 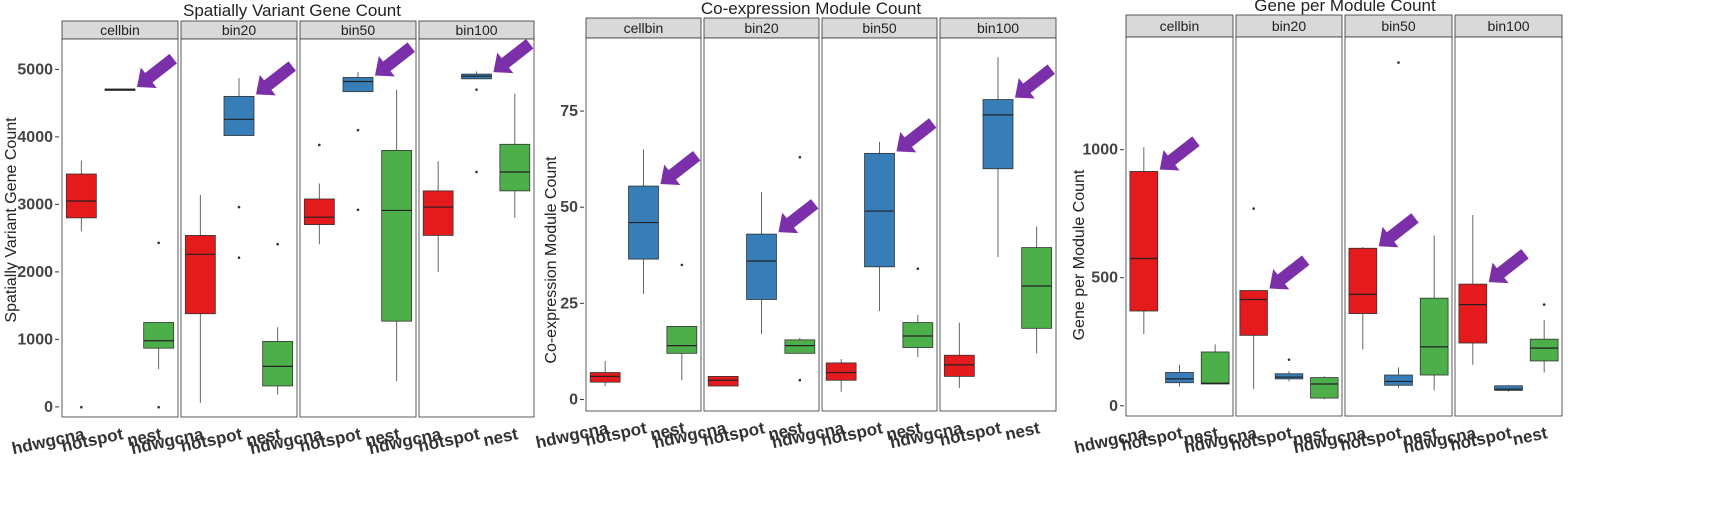 I want to click on chart-title: Co-expression Module Count, so click(x=811, y=9).